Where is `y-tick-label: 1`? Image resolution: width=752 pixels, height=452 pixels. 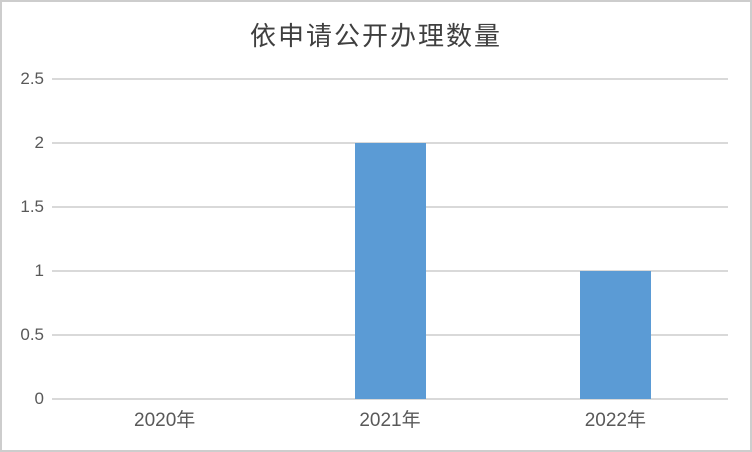 y-tick-label: 1 is located at coordinates (39, 270).